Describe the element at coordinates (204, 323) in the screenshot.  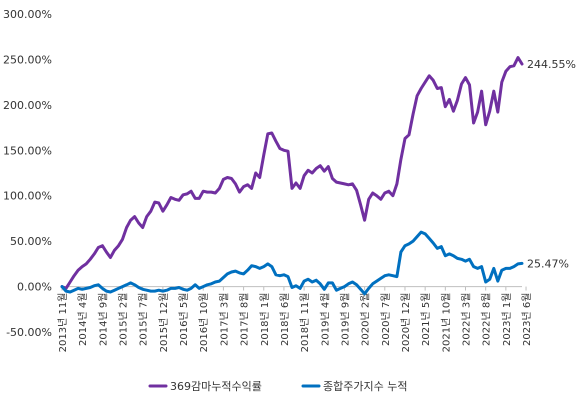
I see `x-tick-label: 2016년 10월` at that location.